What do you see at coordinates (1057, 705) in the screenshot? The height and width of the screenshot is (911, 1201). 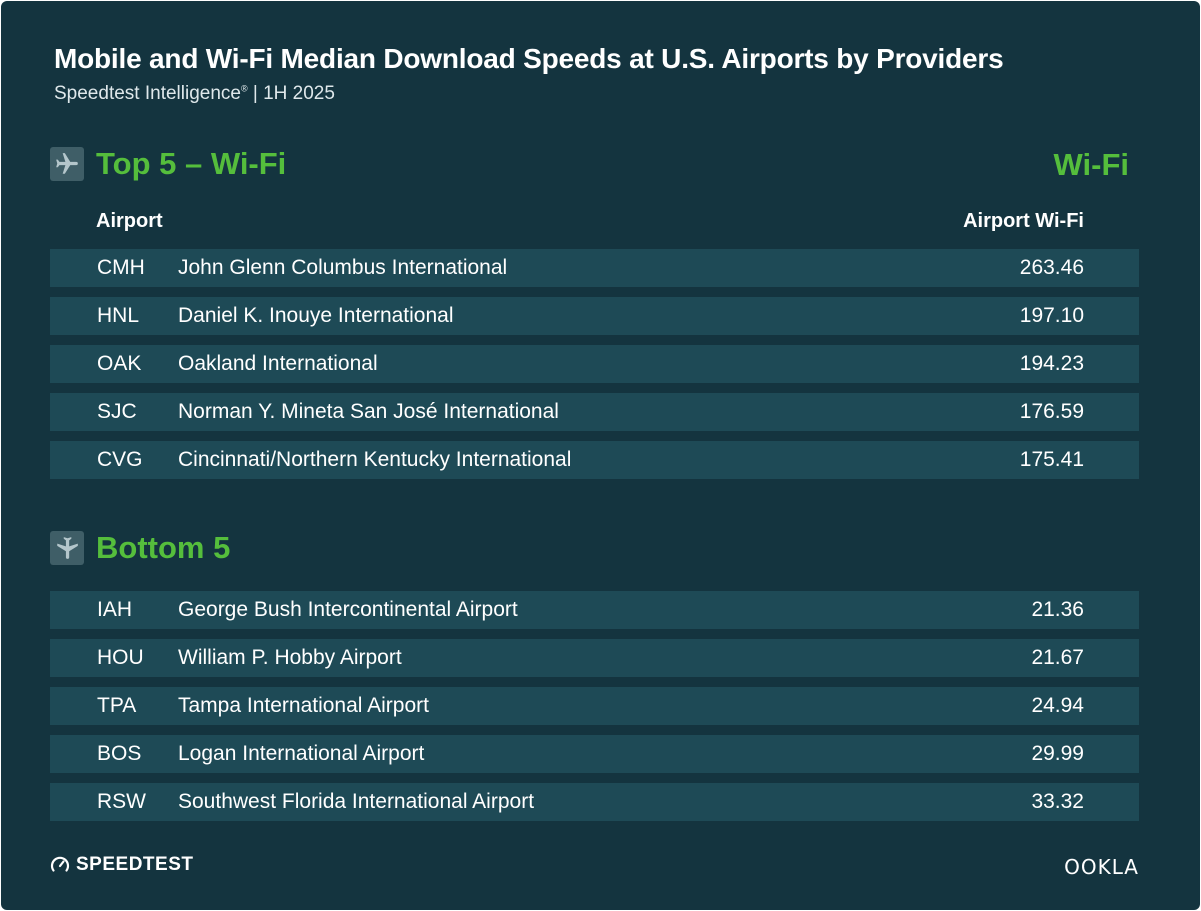 I see `wifi-speed-value: 24.94` at bounding box center [1057, 705].